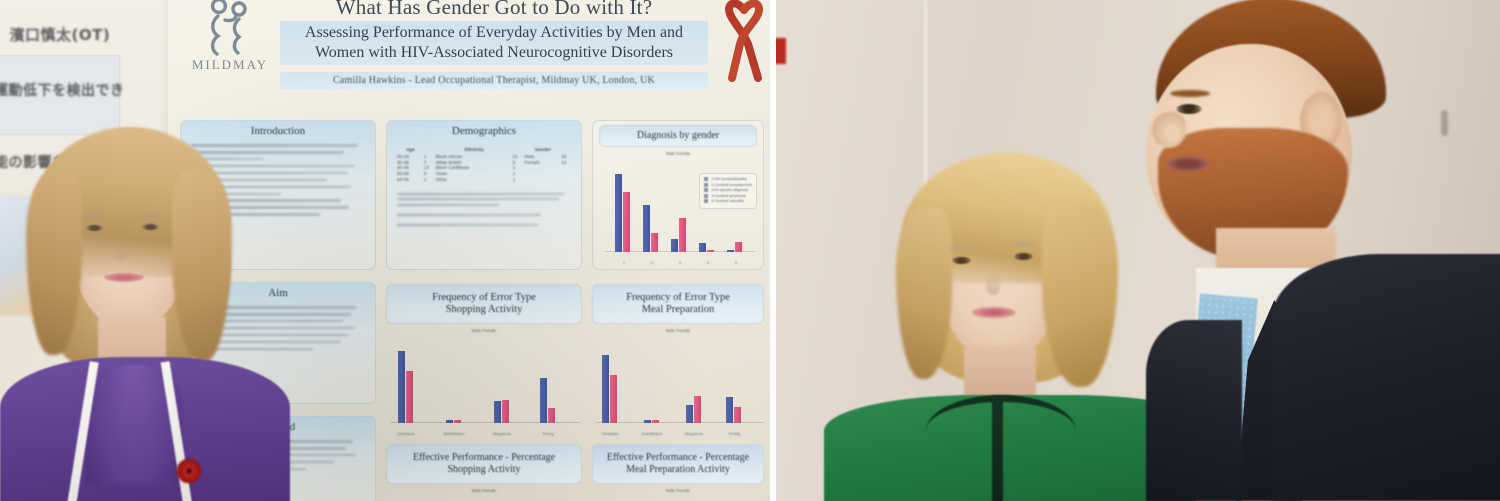  What do you see at coordinates (484, 330) in the screenshot?
I see `error-shopping-key: Male Female` at bounding box center [484, 330].